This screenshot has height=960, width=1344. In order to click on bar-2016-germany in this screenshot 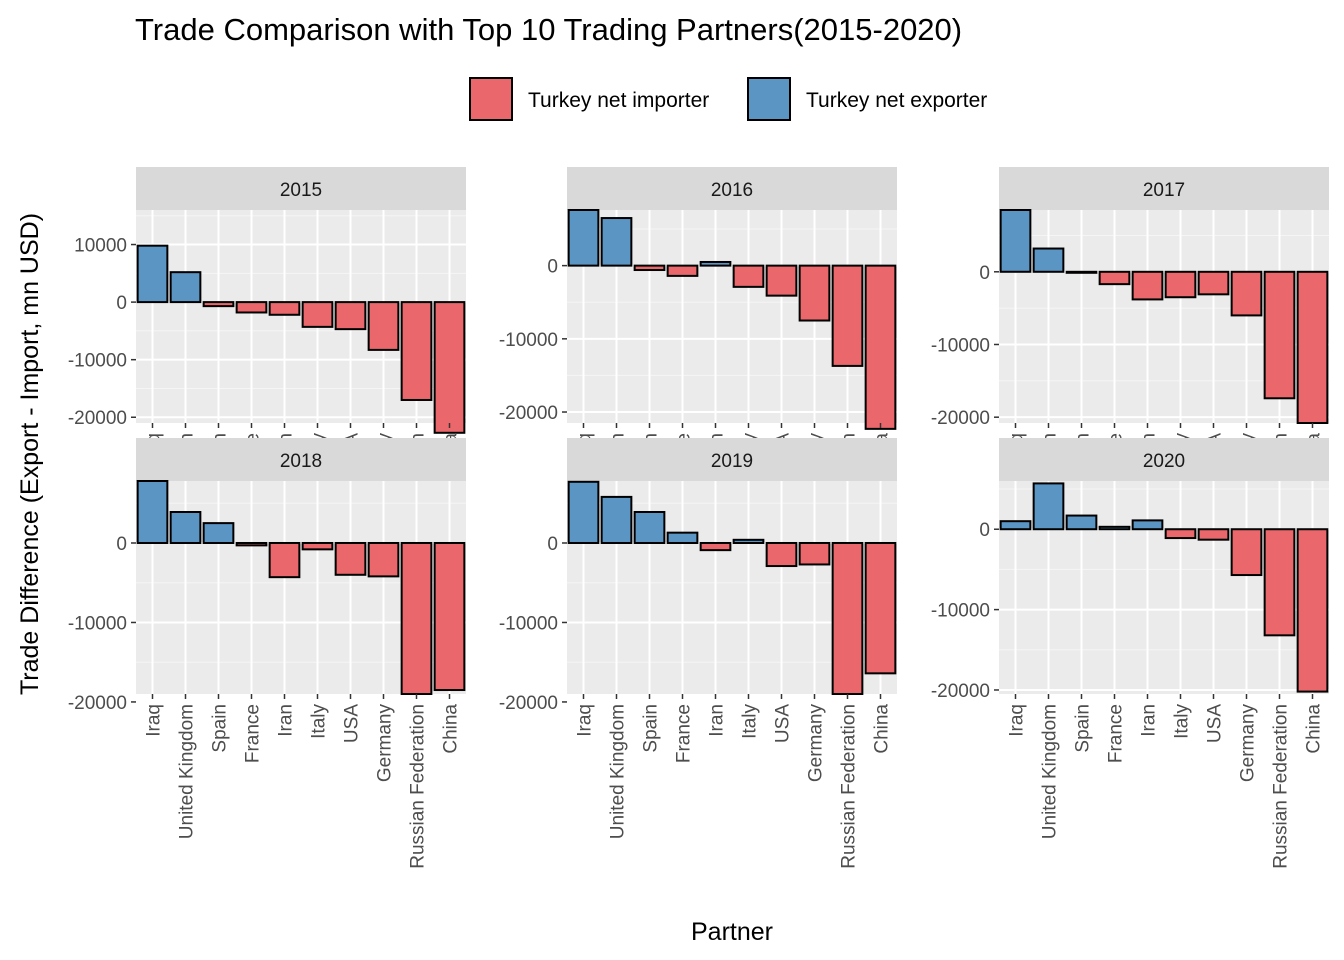, I will do `click(814, 293)`.